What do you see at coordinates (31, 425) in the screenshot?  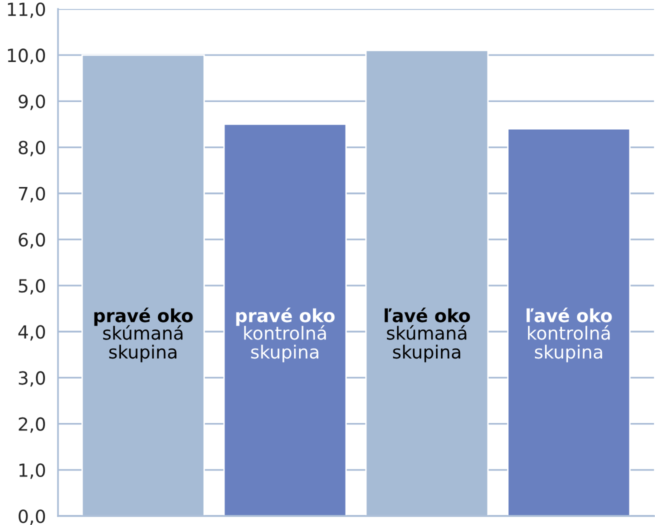 I see `y-tick-label: 2,0` at bounding box center [31, 425].